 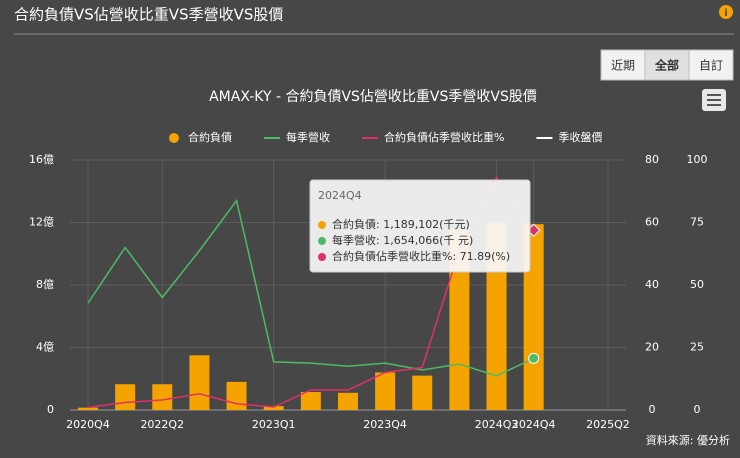 I want to click on y3-tick-label: 25, so click(x=697, y=347).